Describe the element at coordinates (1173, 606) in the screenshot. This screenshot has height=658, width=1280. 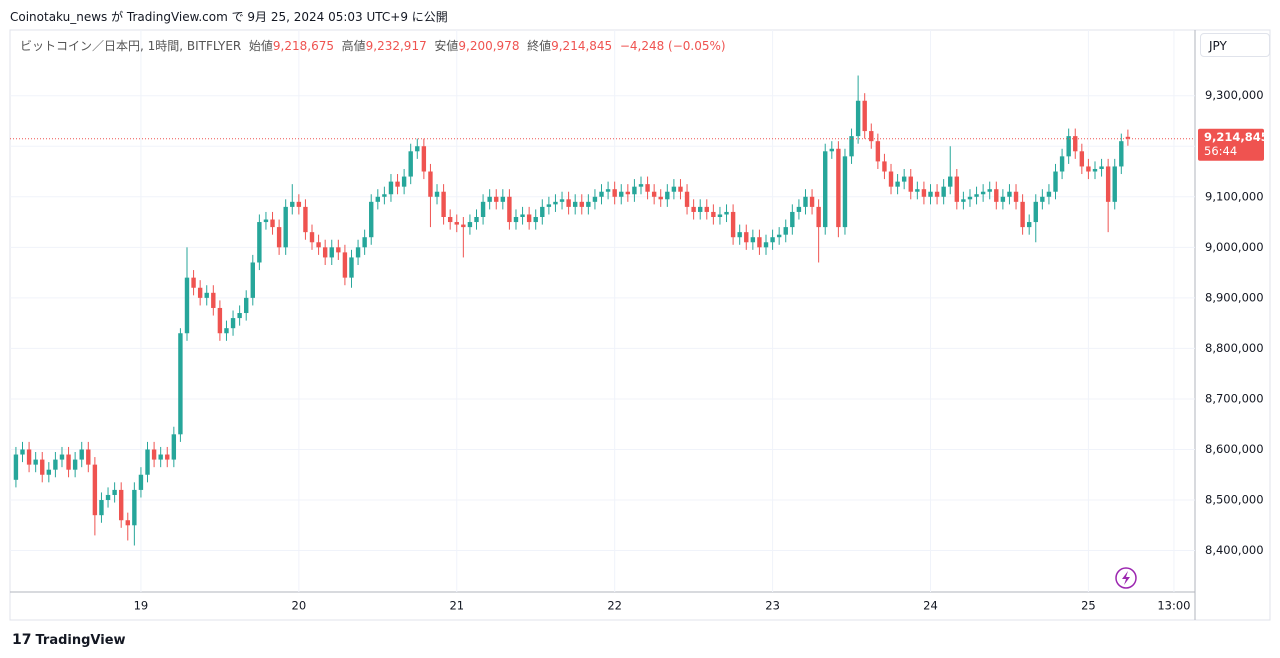
I see `x-tick-label: 13:00` at that location.